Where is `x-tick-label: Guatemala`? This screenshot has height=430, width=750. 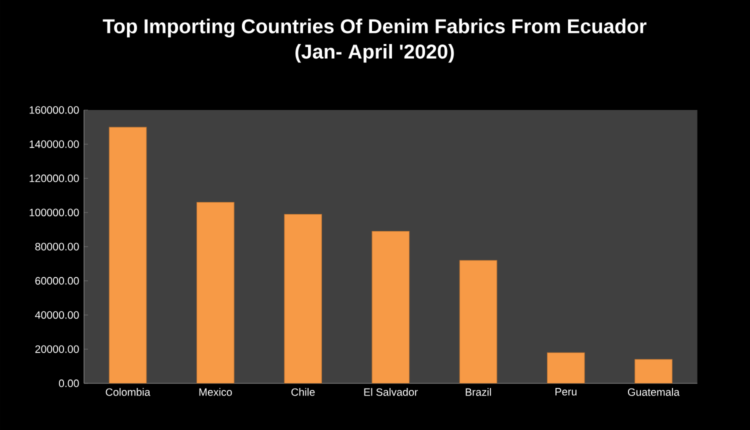 x-tick-label: Guatemala is located at coordinates (654, 392).